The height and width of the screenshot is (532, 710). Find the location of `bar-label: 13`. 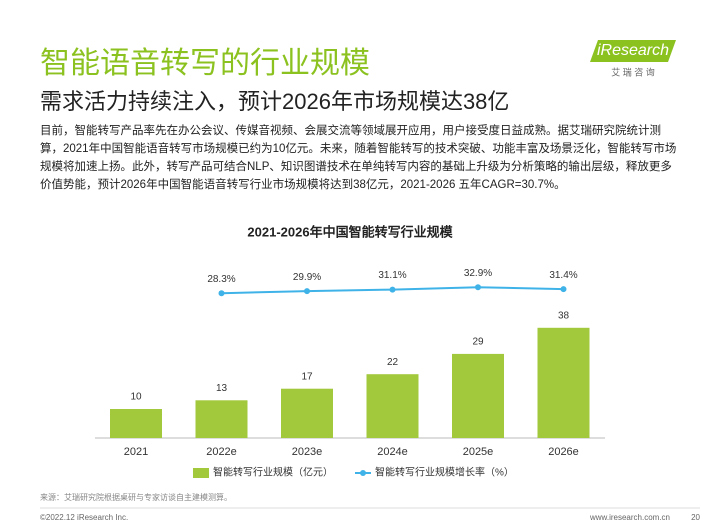

bar-label: 13 is located at coordinates (222, 388).